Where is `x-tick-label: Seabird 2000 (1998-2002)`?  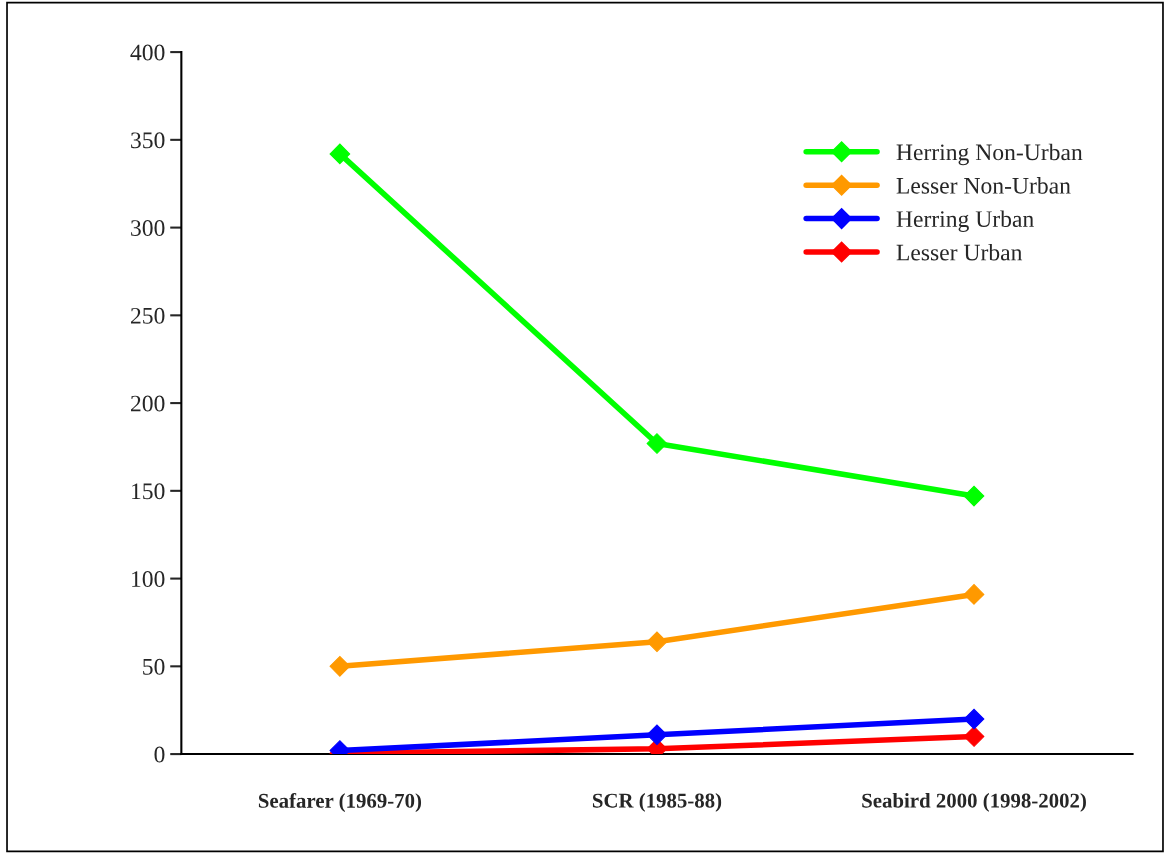
x-tick-label: Seabird 2000 (1998-2002) is located at coordinates (974, 802).